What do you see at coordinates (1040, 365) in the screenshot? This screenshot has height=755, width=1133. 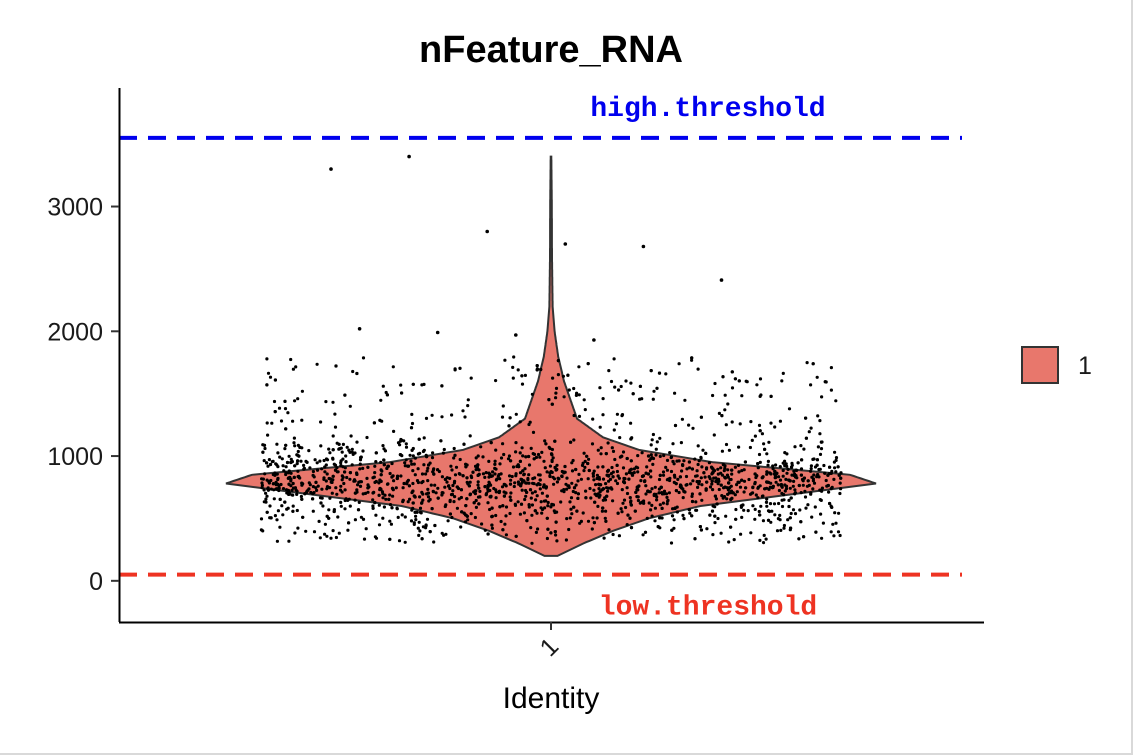 I see `legend-key` at bounding box center [1040, 365].